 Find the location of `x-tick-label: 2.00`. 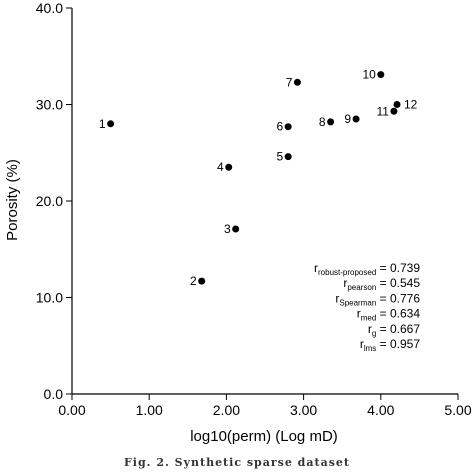

x-tick-label: 2.00 is located at coordinates (226, 410).